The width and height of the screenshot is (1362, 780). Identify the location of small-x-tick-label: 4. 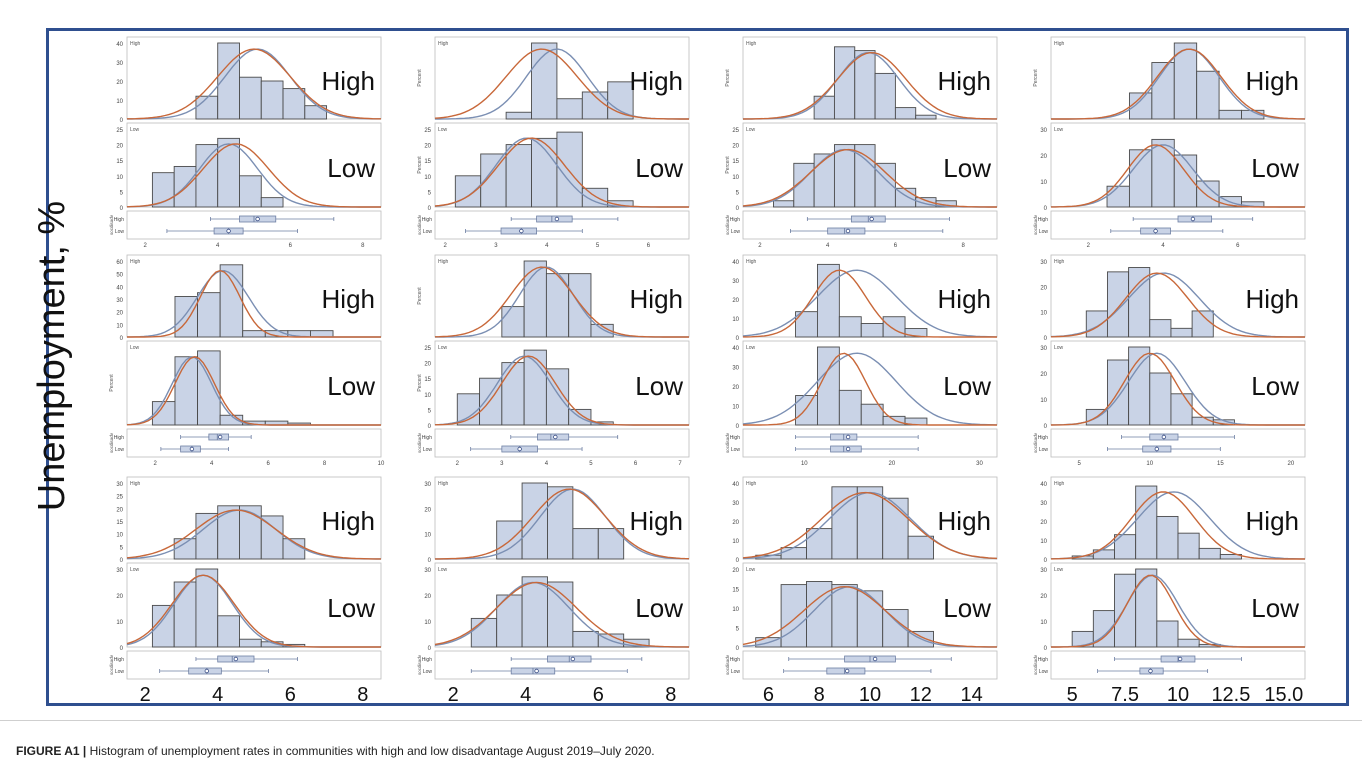
(218, 246).